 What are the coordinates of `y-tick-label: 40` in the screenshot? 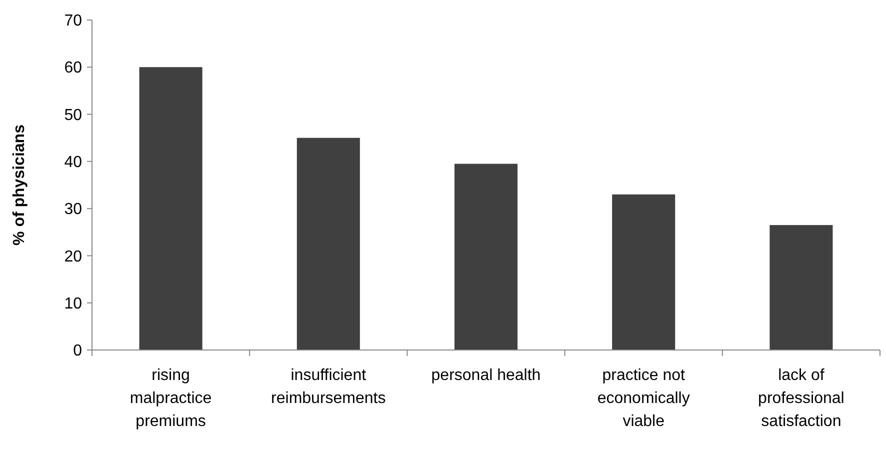 It's located at (73, 163).